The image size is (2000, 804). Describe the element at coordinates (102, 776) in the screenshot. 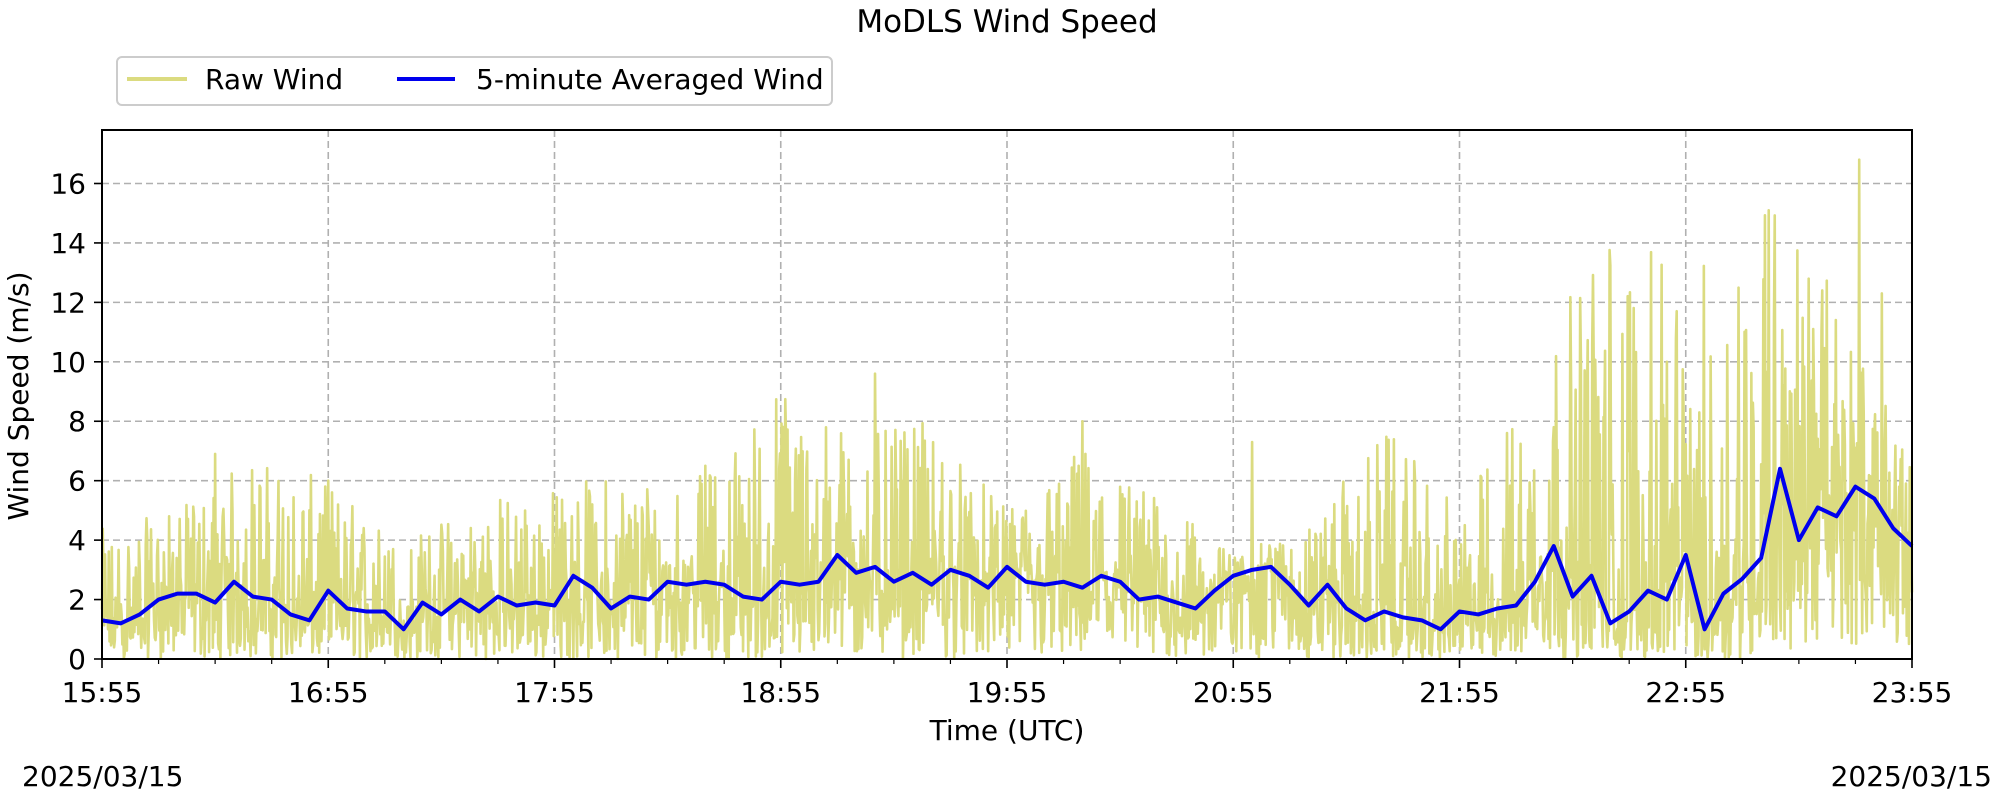

I see `start-date-label: 2025/03/15` at that location.